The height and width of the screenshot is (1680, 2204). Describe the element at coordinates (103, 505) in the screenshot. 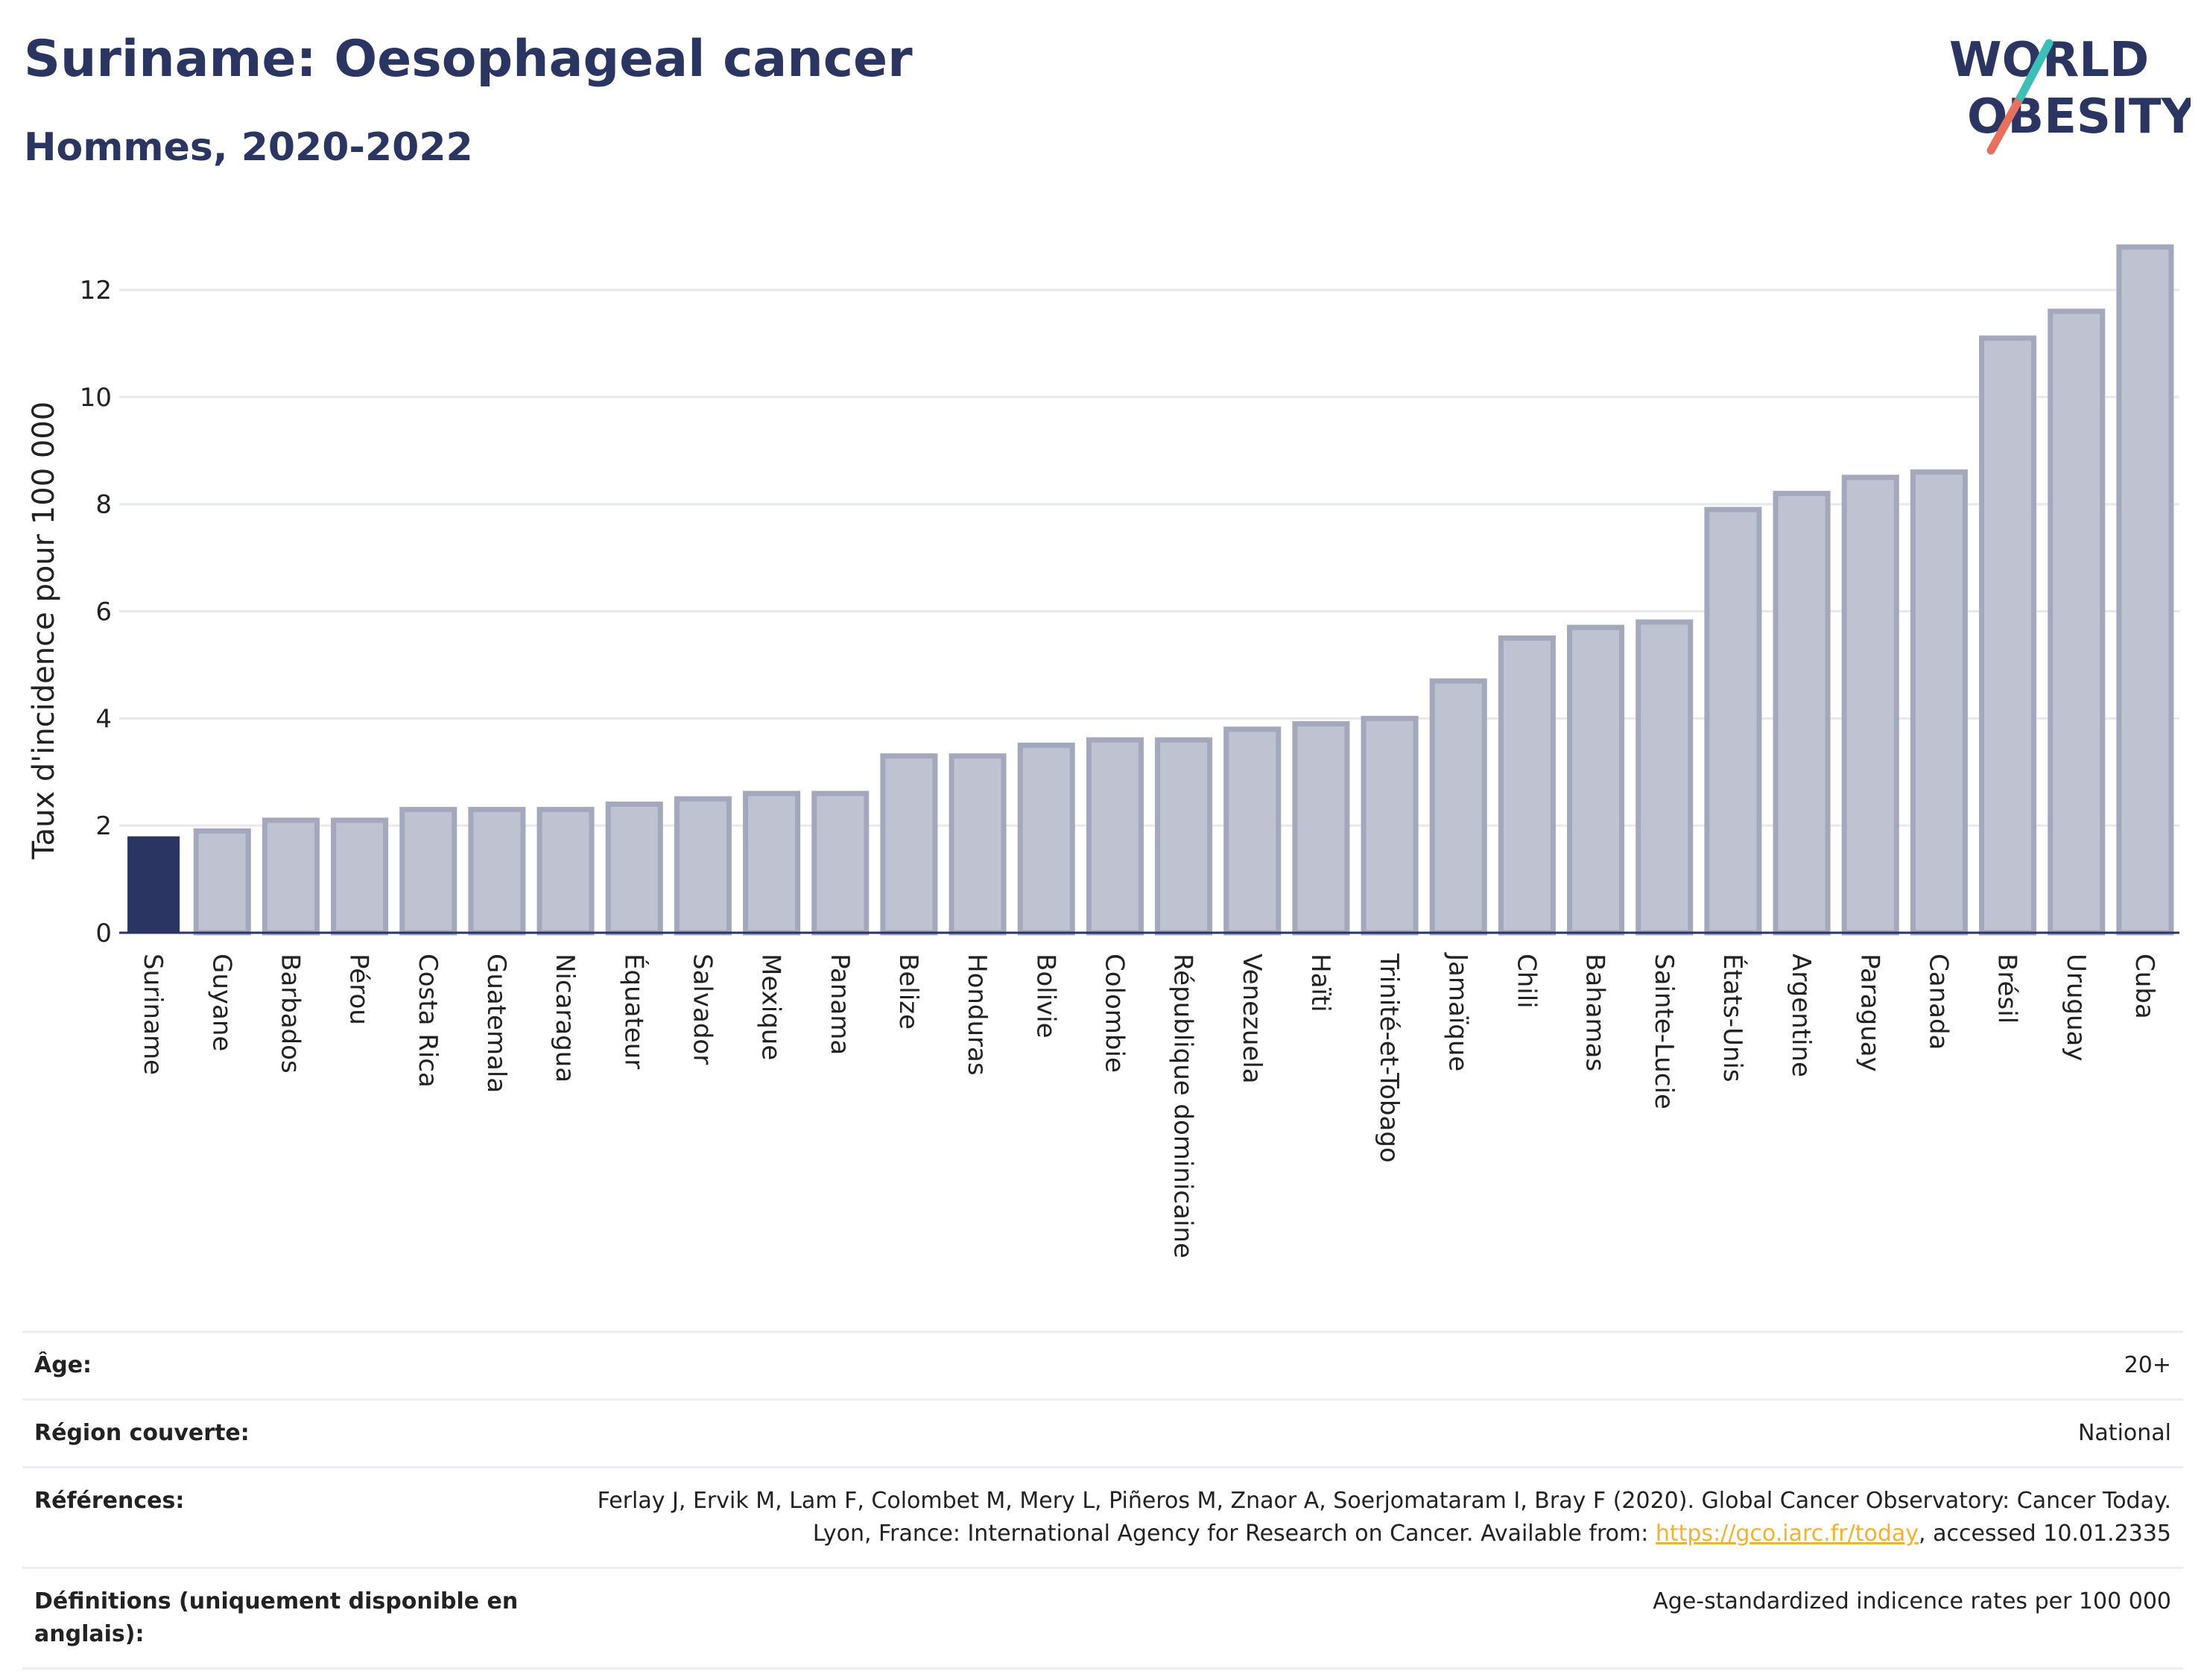

I see `y-tick-label: 8` at that location.